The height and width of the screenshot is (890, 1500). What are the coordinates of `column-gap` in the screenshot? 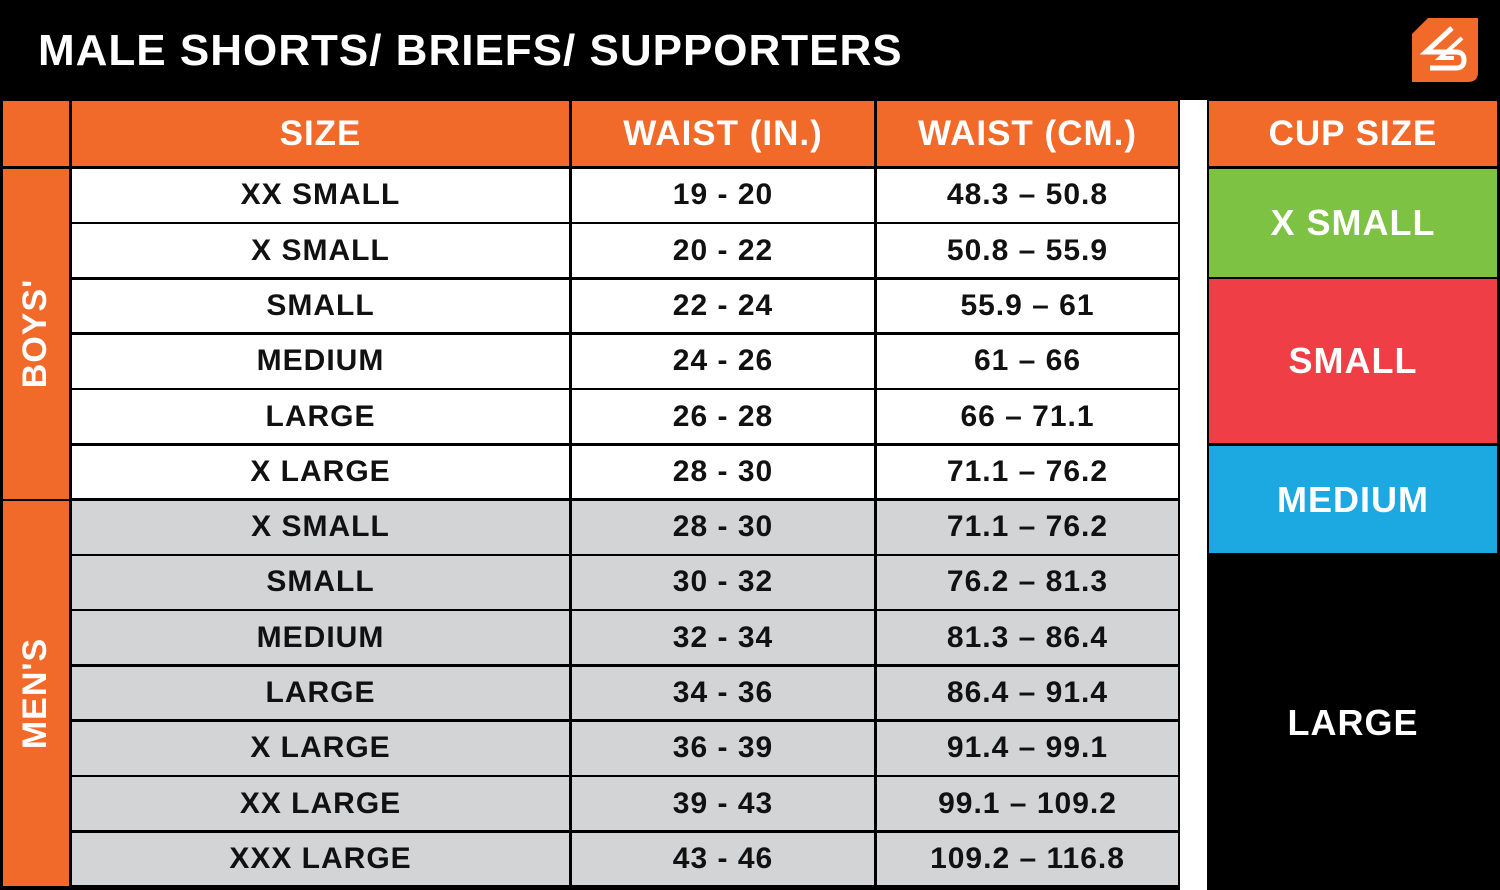 It's located at (1193, 495).